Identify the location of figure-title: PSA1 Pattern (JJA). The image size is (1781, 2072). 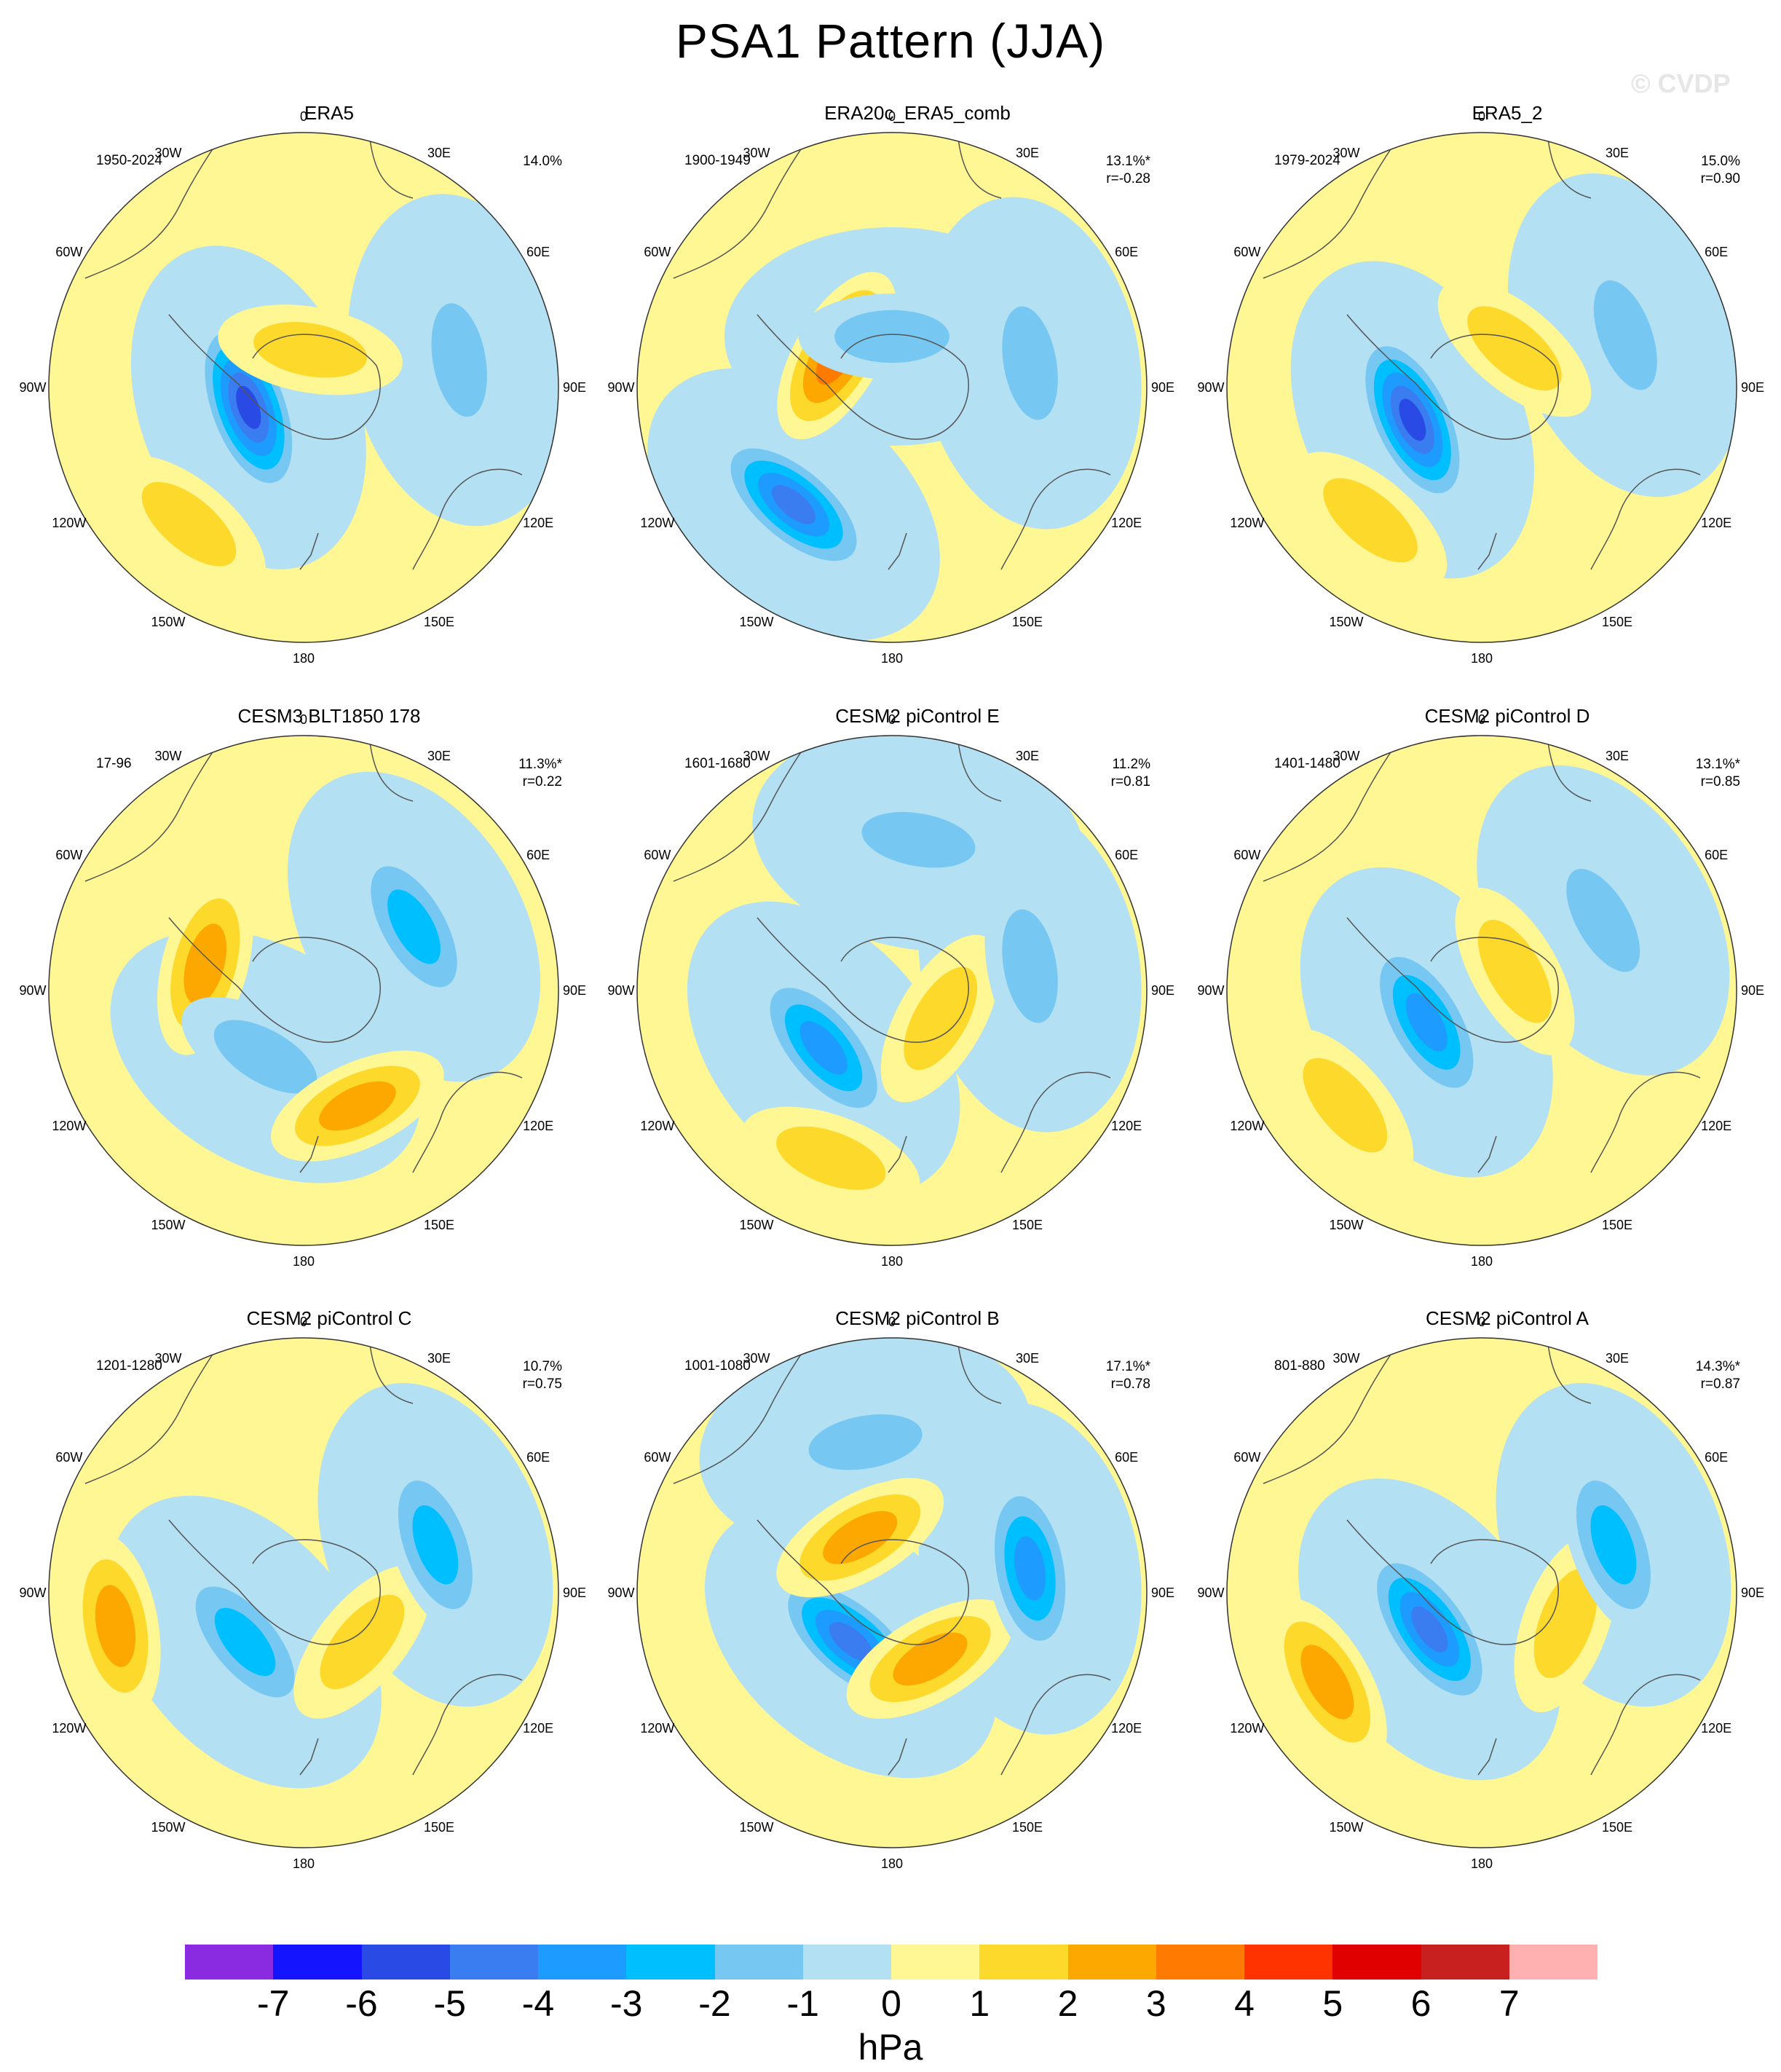
(890, 41).